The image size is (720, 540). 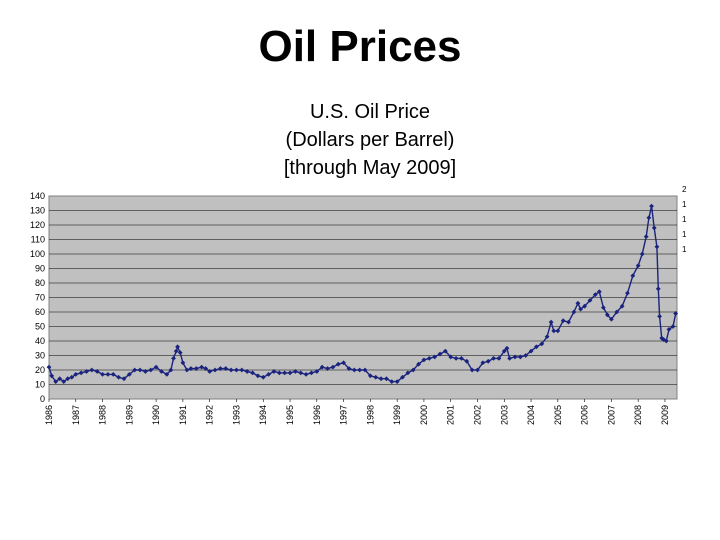 What do you see at coordinates (42, 399) in the screenshot?
I see `y-tick-label: 0` at bounding box center [42, 399].